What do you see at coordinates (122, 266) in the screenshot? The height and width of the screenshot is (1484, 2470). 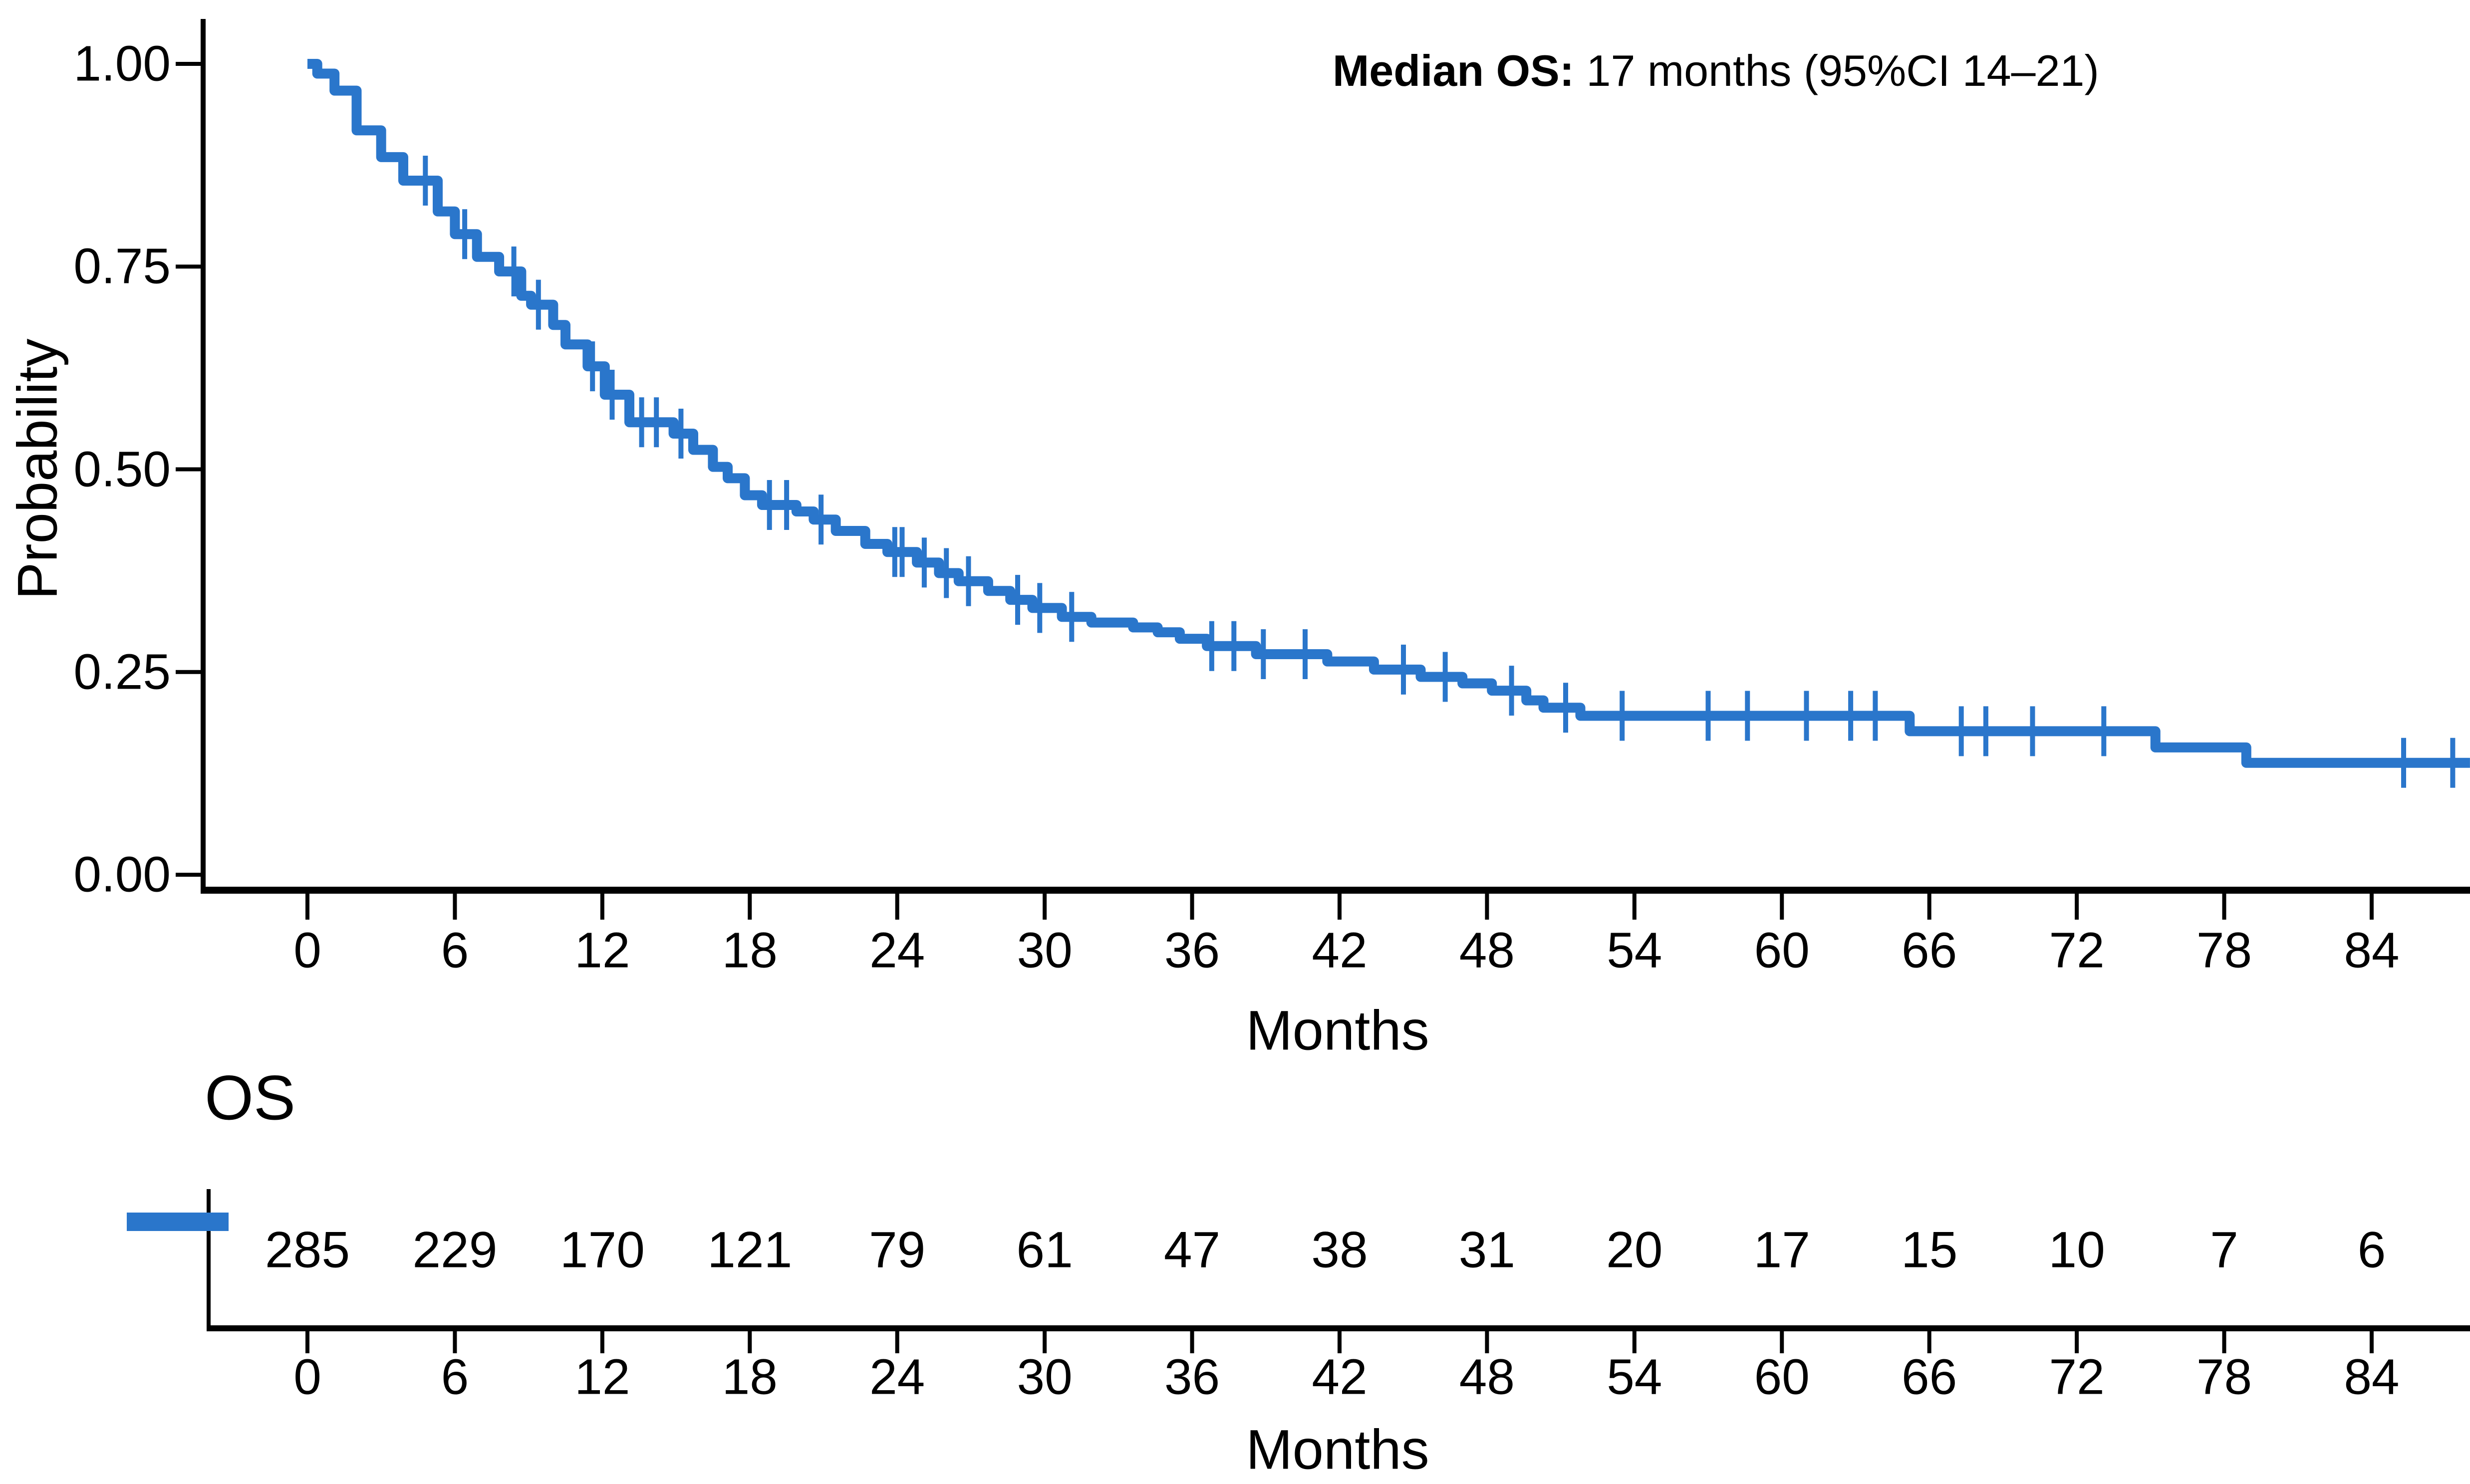 I see `y-tick-label: 0.75` at bounding box center [122, 266].